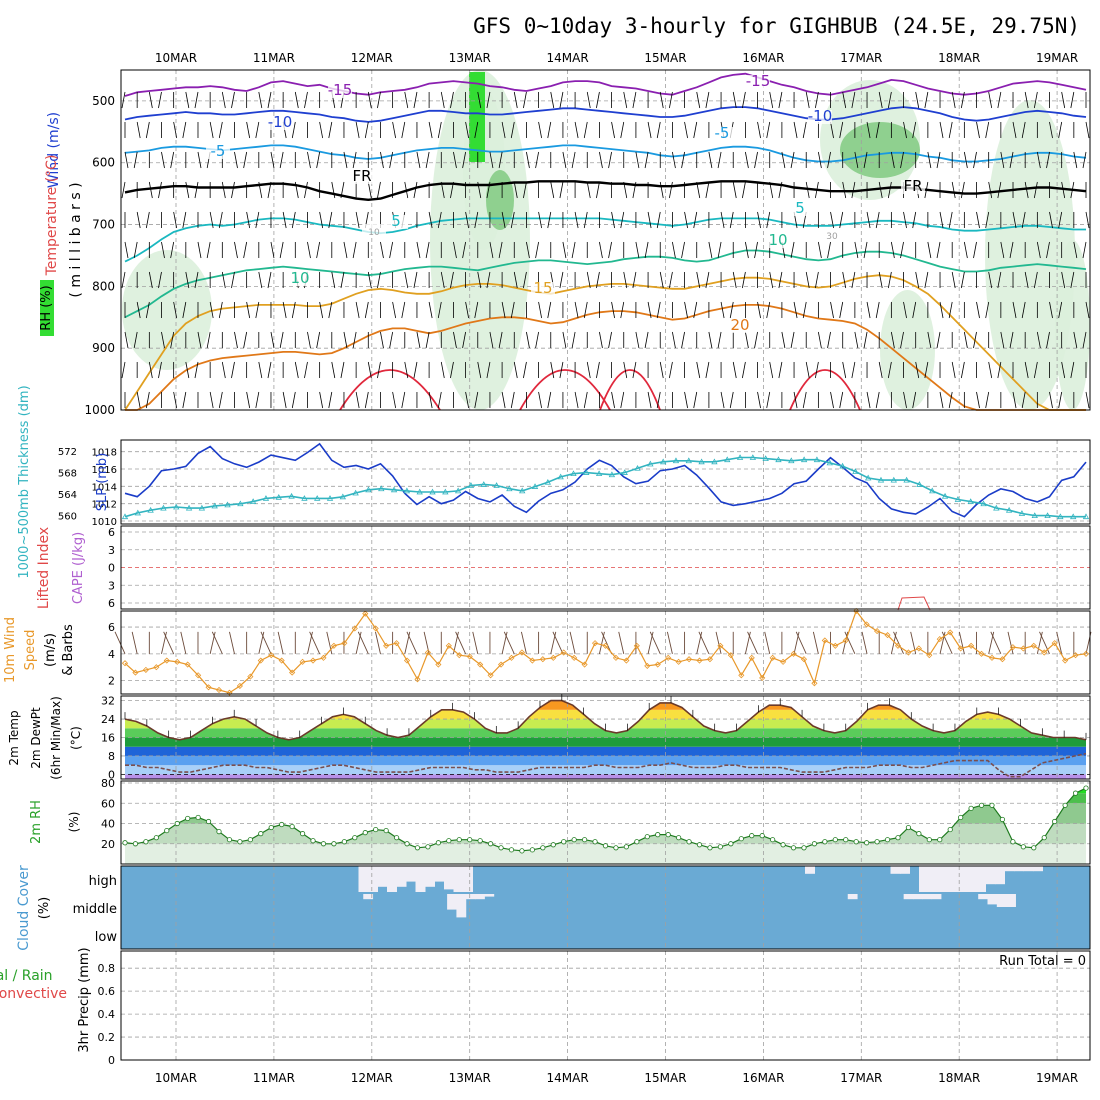 This screenshot has height=1100, width=1100. What do you see at coordinates (111, 550) in the screenshot?
I see `stability-tick: 3` at bounding box center [111, 550].